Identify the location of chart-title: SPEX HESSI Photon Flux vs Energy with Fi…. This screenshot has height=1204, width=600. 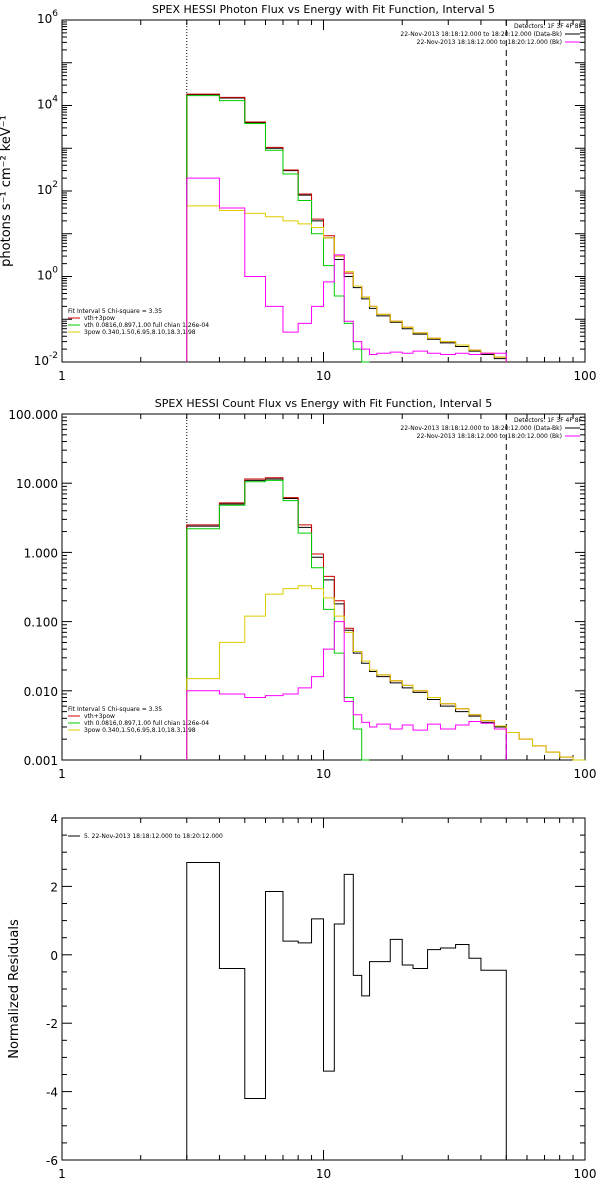
(323, 9).